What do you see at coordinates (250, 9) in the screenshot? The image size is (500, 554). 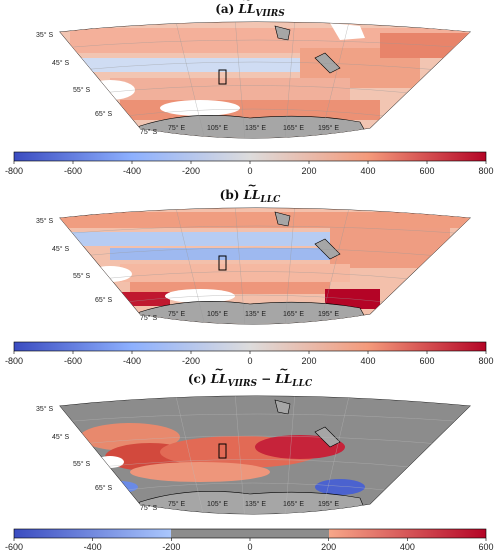 I see `panel-a-title: (a) LLVIIRS` at bounding box center [250, 9].